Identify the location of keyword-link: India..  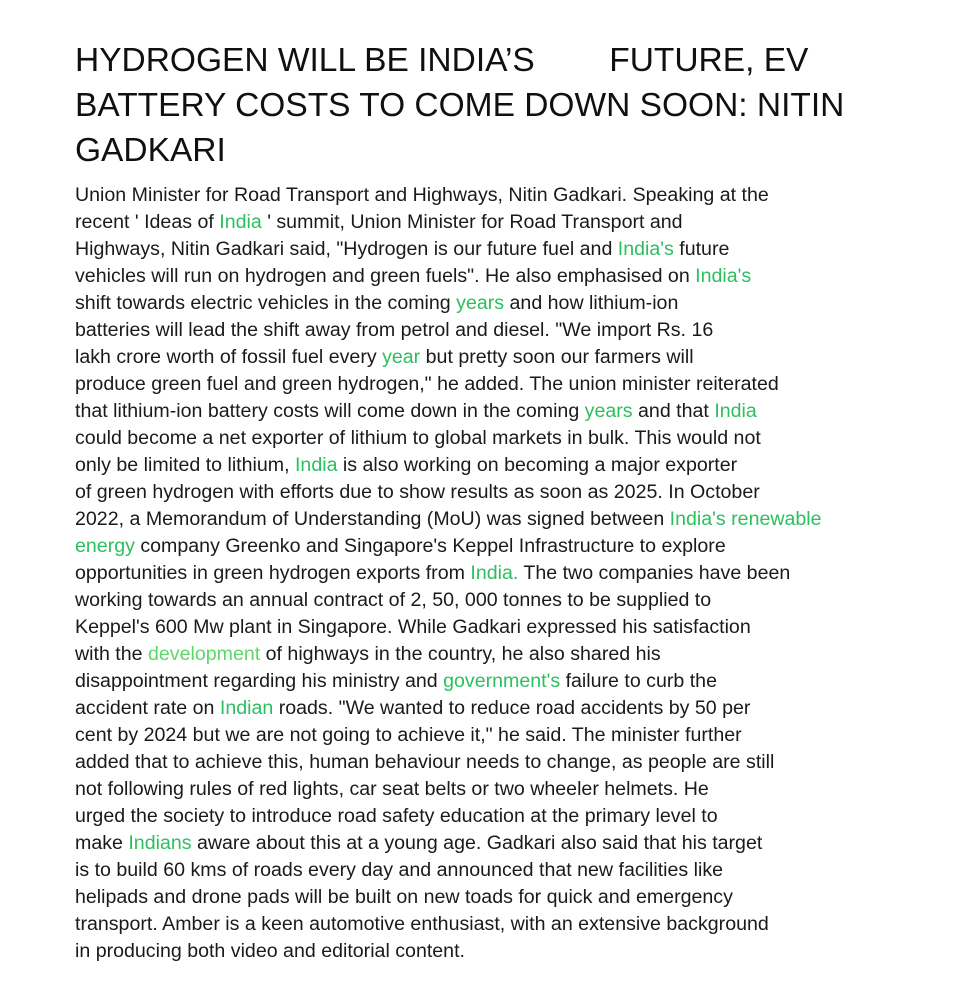
(494, 573).